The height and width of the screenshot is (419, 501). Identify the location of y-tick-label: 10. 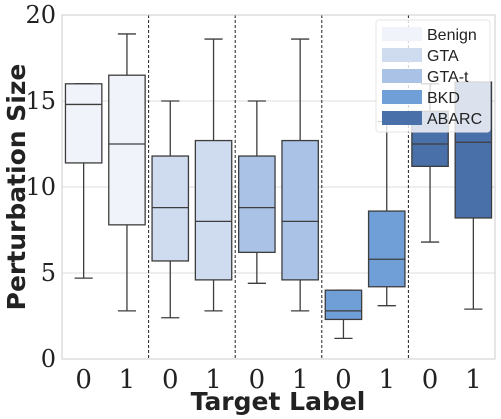
(40, 187).